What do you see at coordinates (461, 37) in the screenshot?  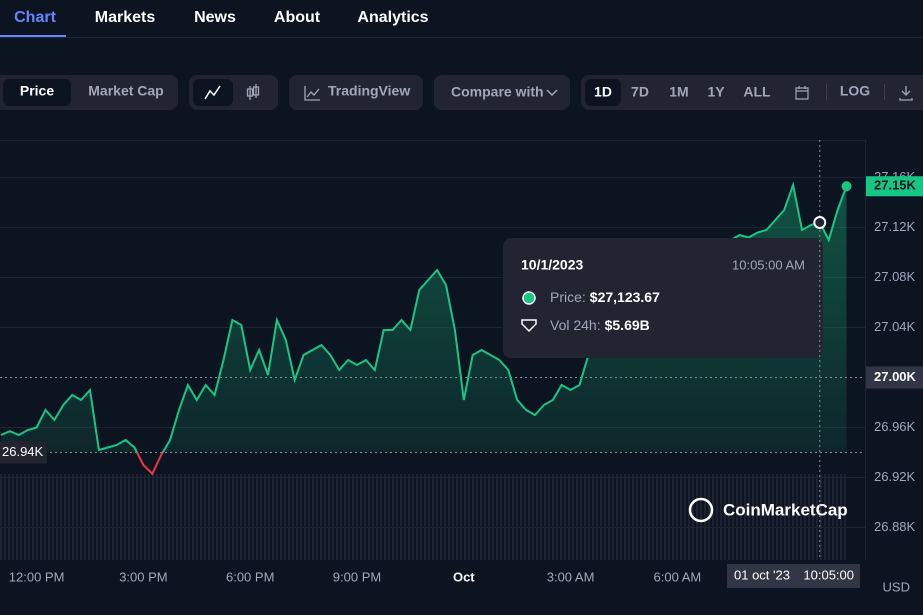 I see `divider` at bounding box center [461, 37].